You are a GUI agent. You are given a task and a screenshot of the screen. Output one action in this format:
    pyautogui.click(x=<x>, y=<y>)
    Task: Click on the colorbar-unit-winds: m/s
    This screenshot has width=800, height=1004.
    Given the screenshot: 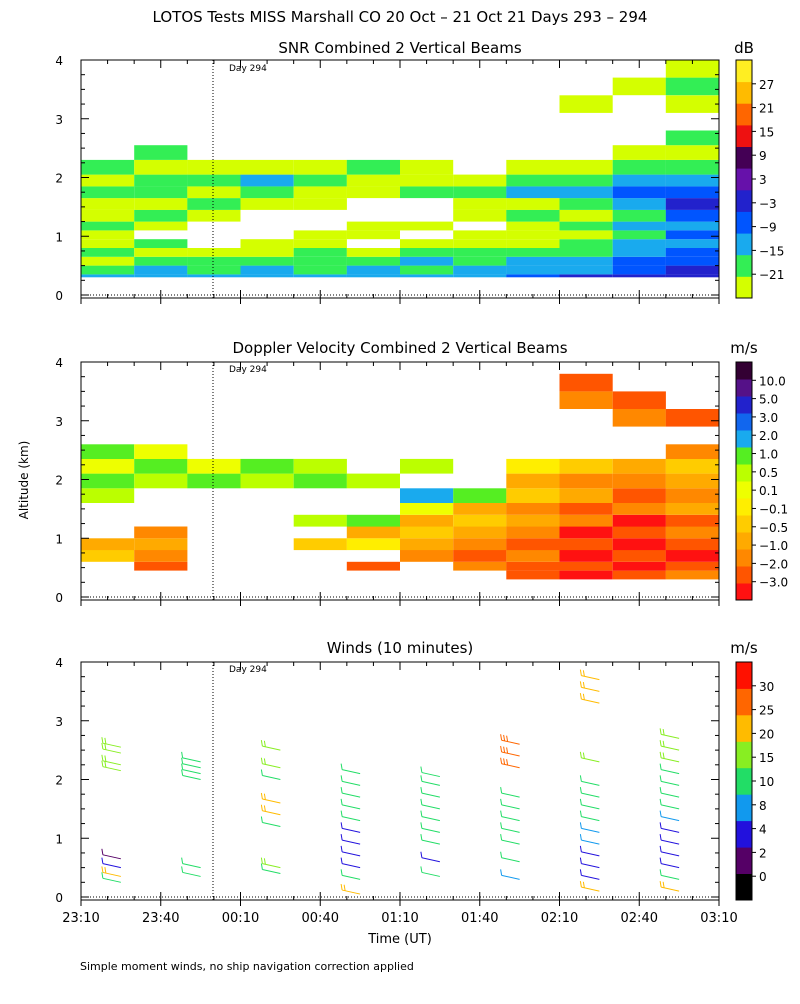 What is the action you would take?
    pyautogui.click(x=744, y=648)
    